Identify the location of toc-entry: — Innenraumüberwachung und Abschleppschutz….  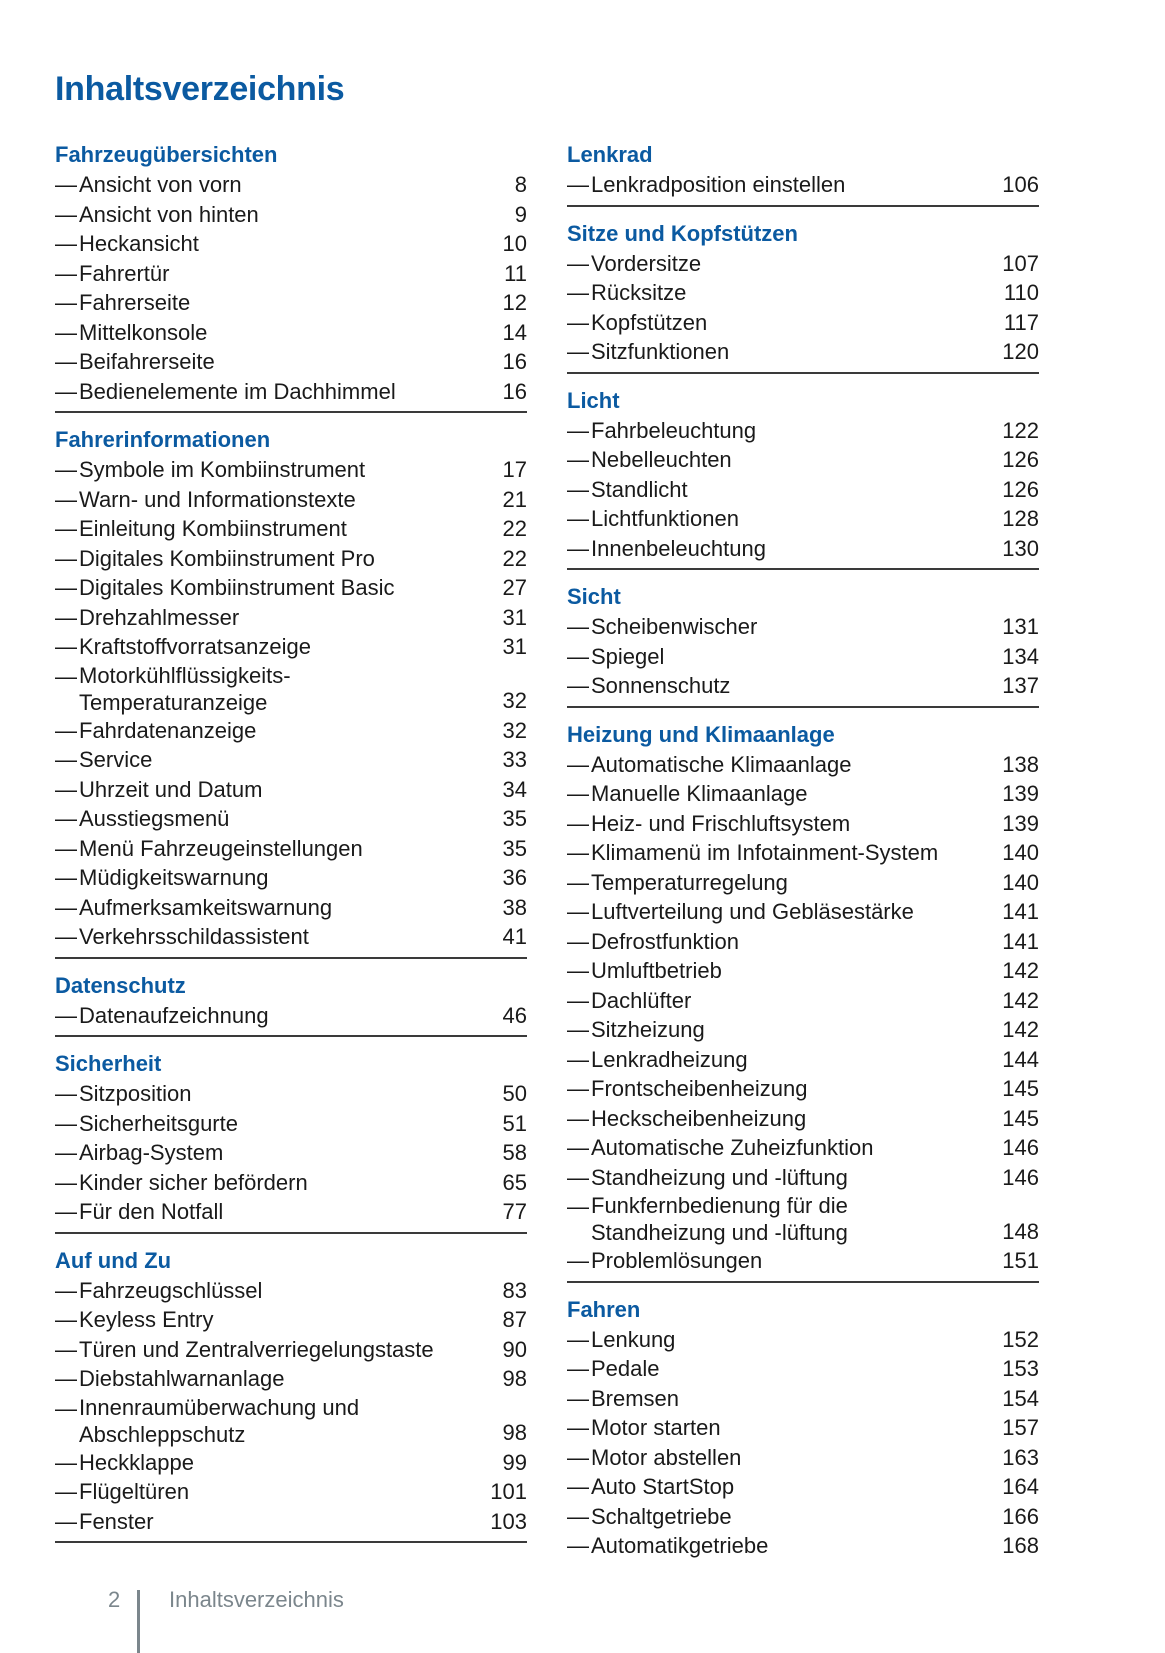
(291, 1421).